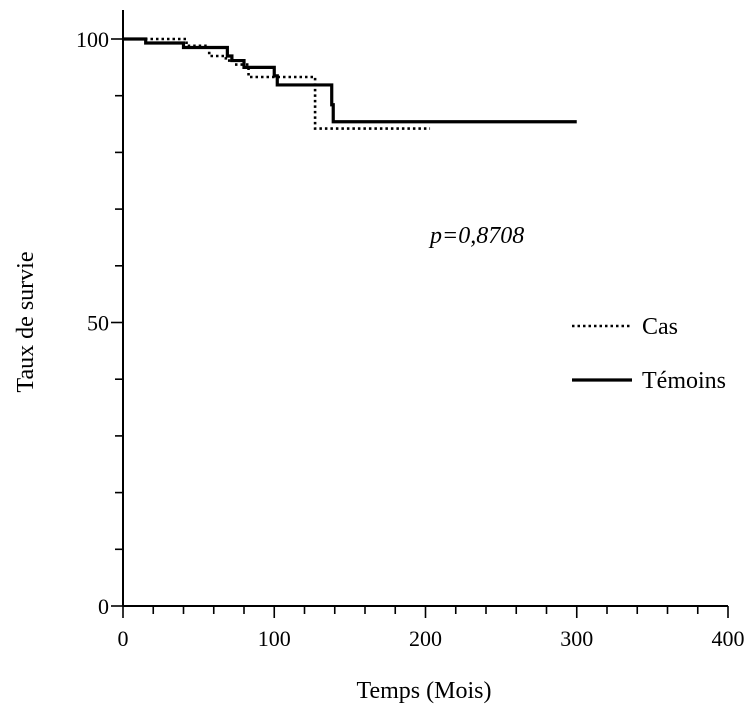 Image resolution: width=750 pixels, height=715 pixels. What do you see at coordinates (425, 638) in the screenshot?
I see `x-tick-label: 200` at bounding box center [425, 638].